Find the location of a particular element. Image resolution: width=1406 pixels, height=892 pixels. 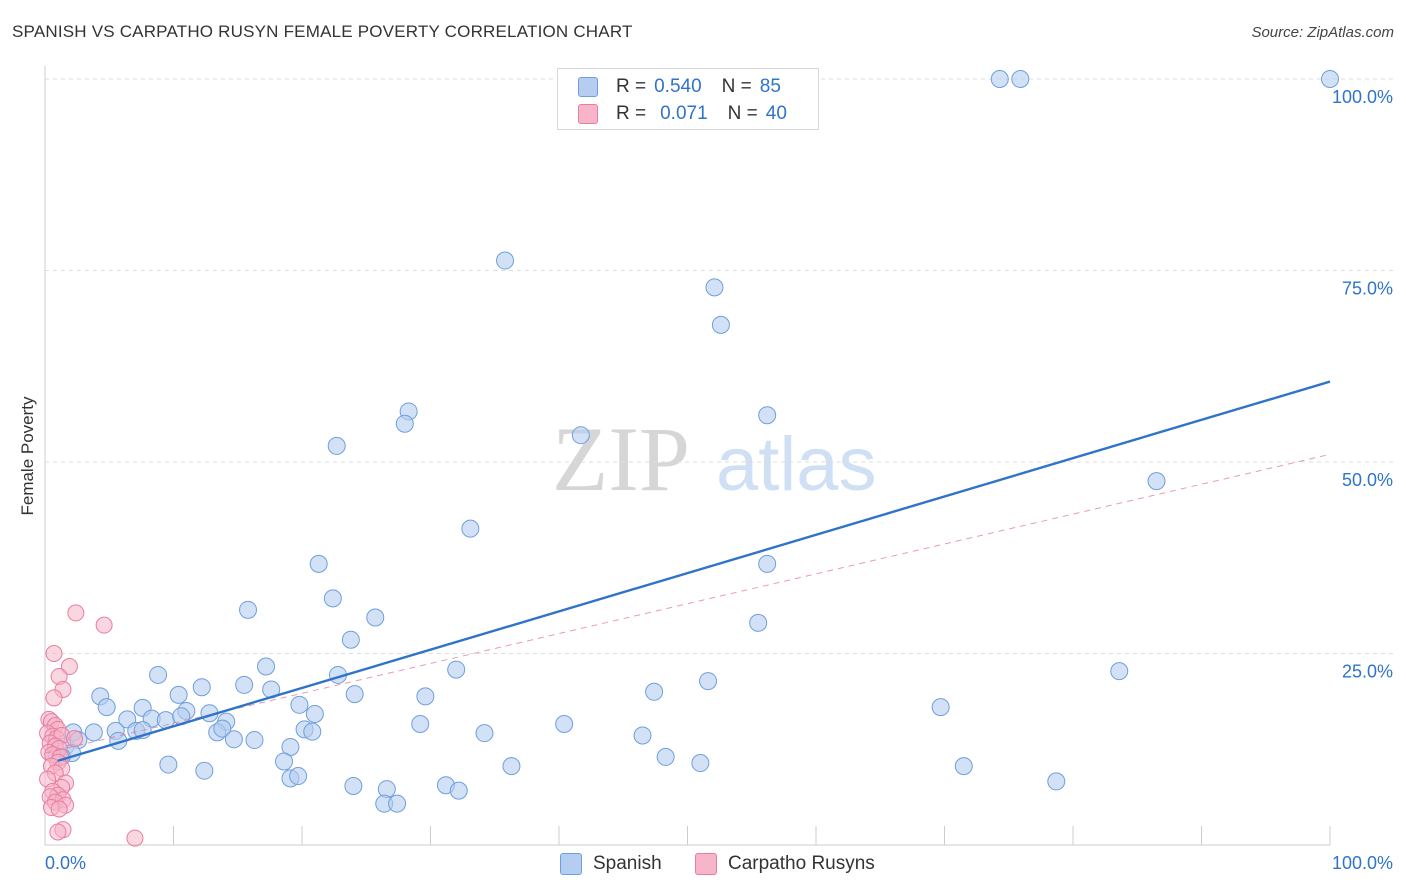

legend-row-rusyn: R = 0.071 N = 40 is located at coordinates (682, 114).